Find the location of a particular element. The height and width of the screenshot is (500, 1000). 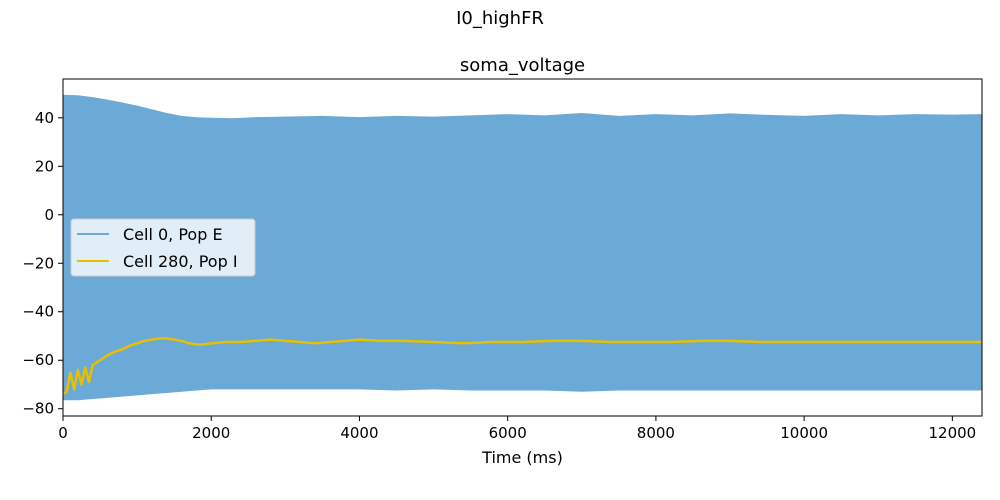

legend-label-cell-280-pop-i: Cell 280, Pop I is located at coordinates (180, 261).